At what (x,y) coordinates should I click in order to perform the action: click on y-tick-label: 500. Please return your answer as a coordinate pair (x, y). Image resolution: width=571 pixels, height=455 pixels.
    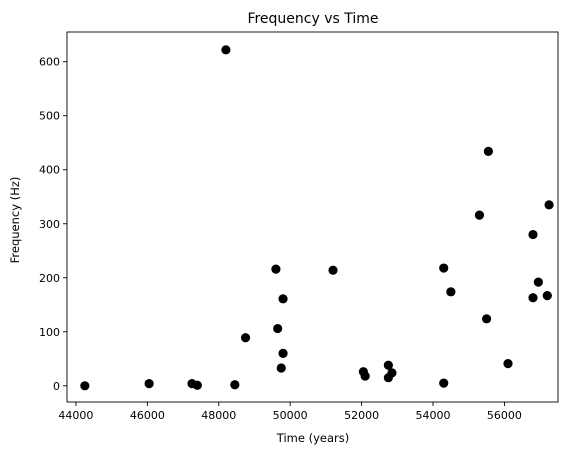
    Looking at the image, I should click on (49, 116).